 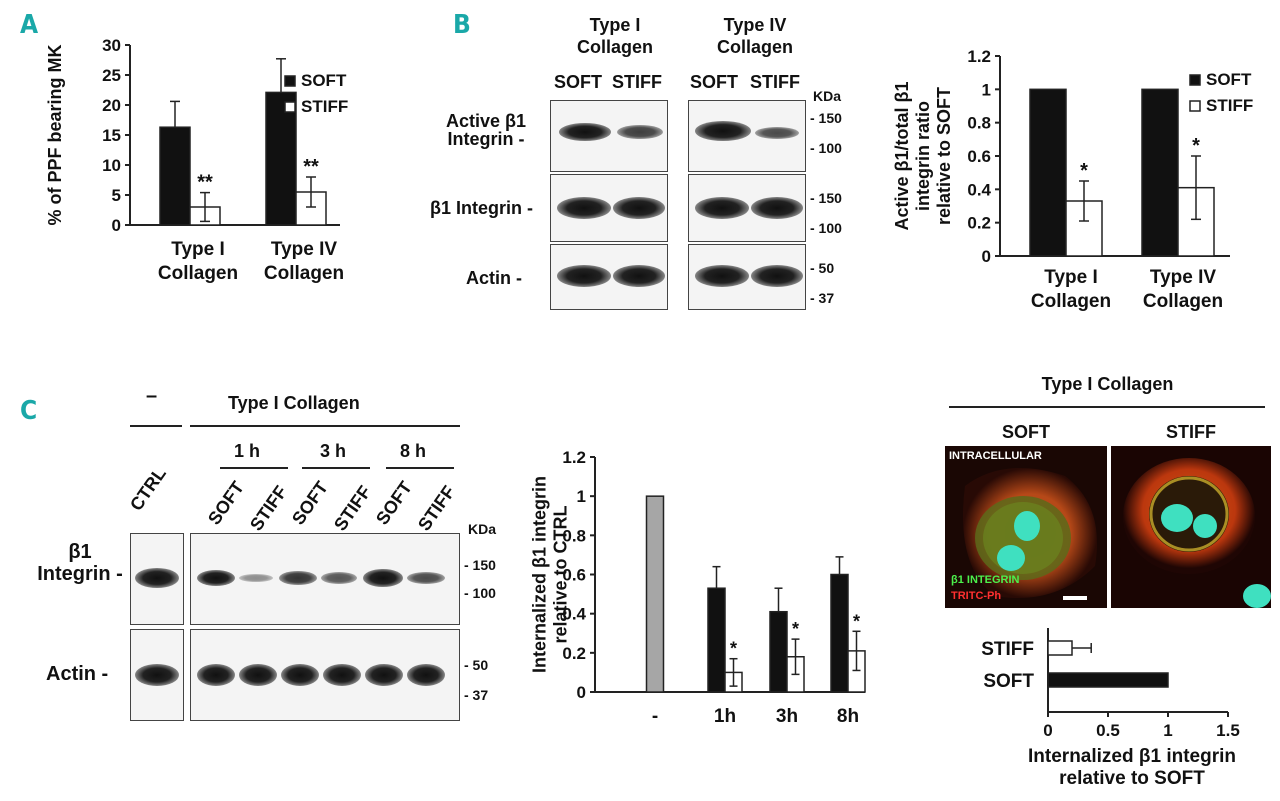 What do you see at coordinates (304, 261) in the screenshot?
I see `category-label-group: Type IV Collagen` at bounding box center [304, 261].